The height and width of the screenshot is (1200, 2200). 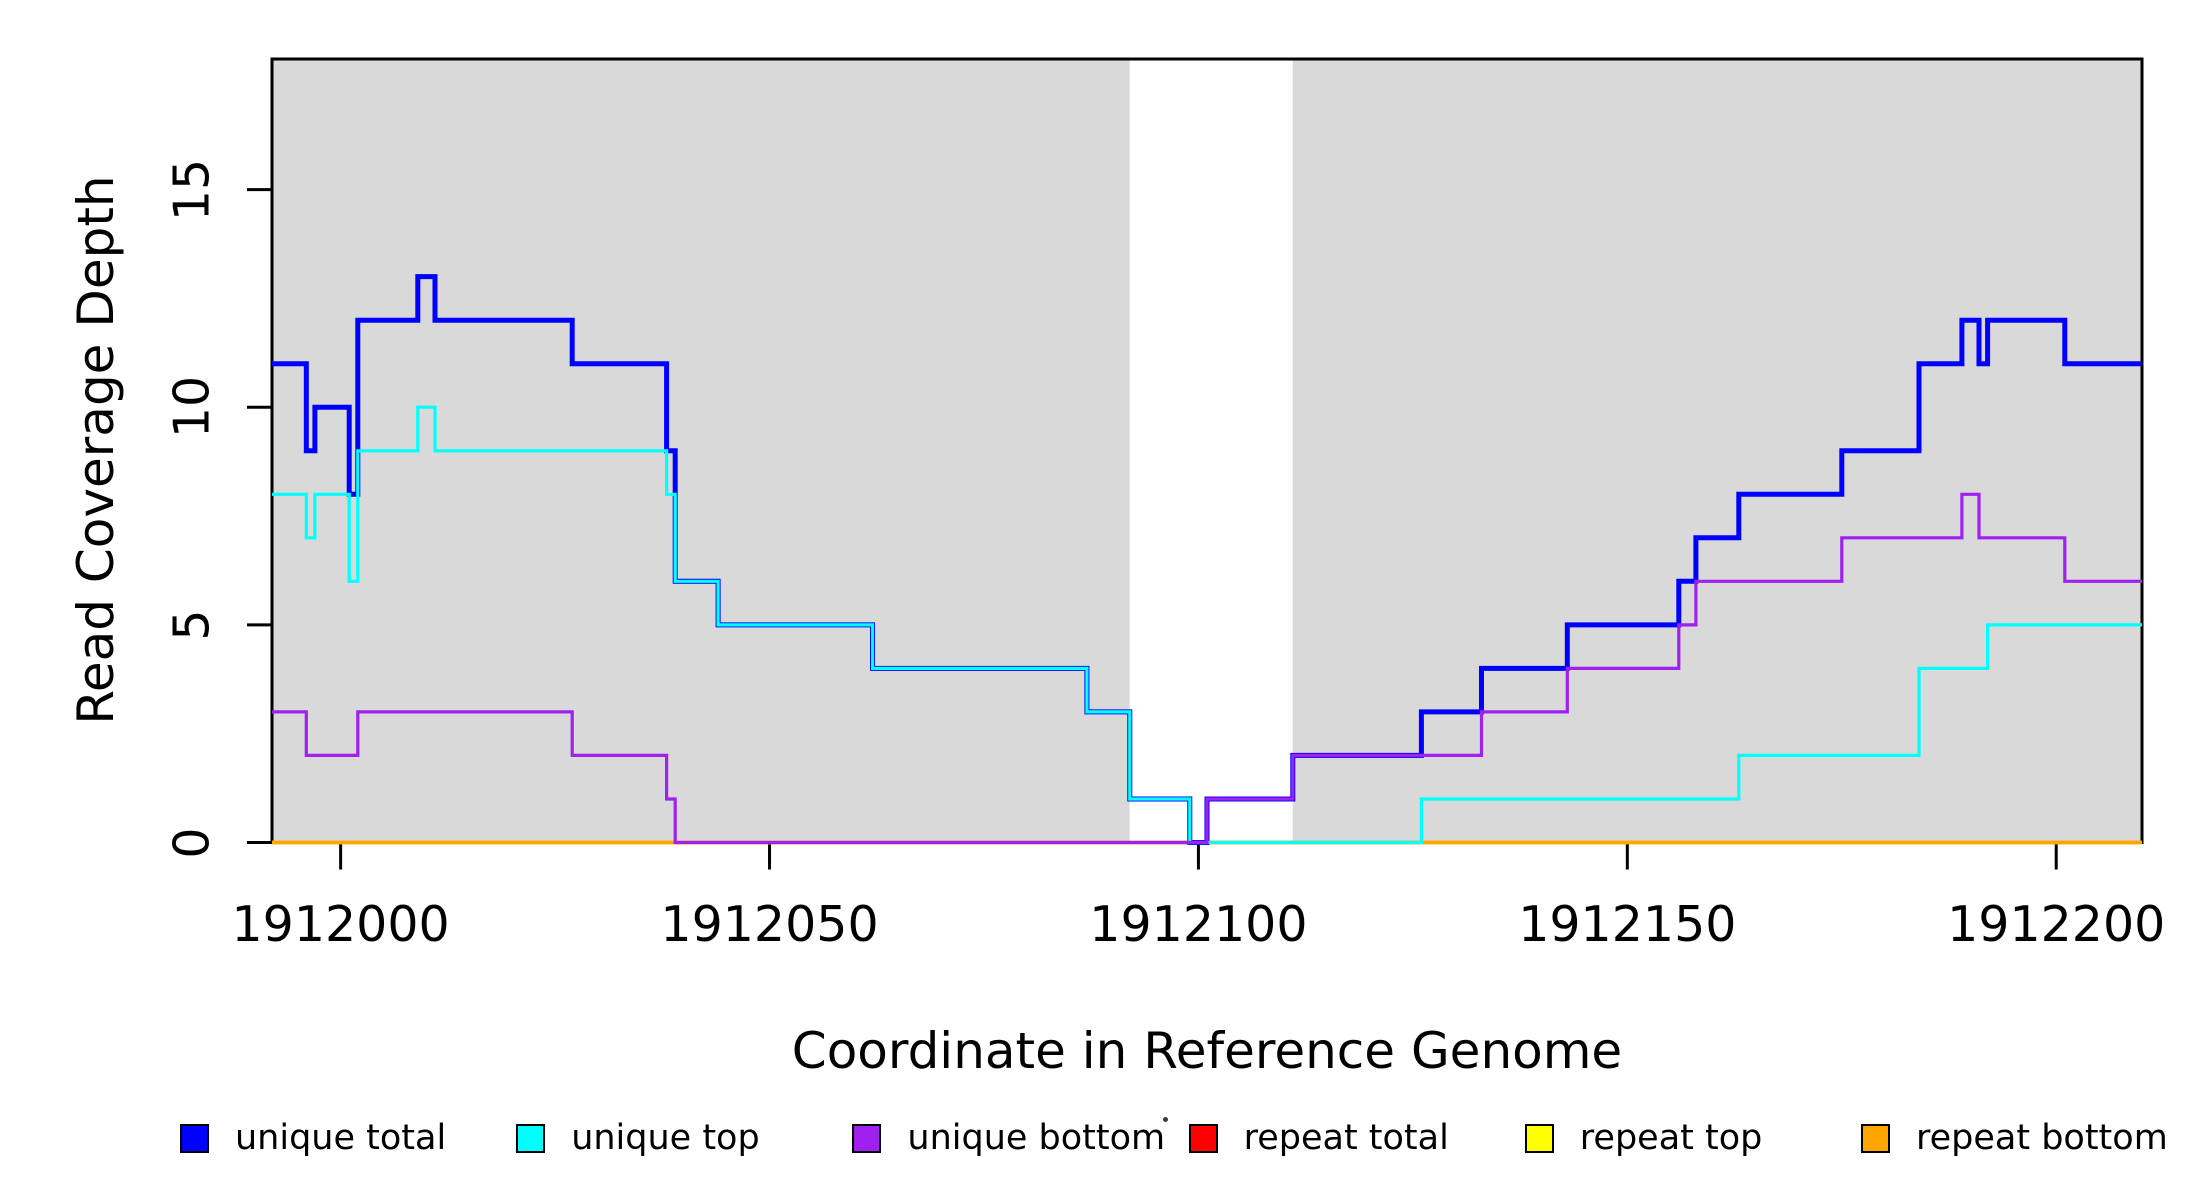 What do you see at coordinates (665, 1138) in the screenshot?
I see `legend-label: unique top` at bounding box center [665, 1138].